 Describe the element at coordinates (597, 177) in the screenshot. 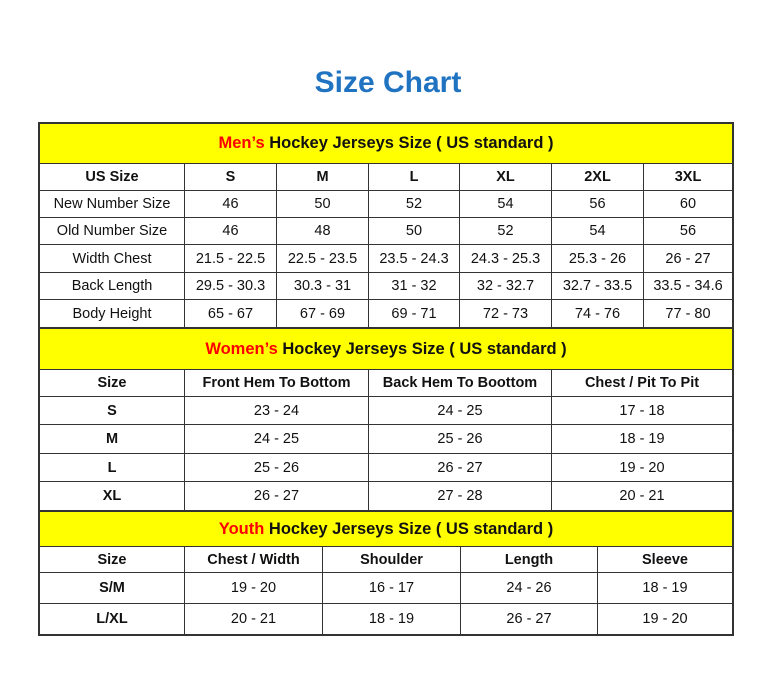

I see `column-header: 2XL` at that location.